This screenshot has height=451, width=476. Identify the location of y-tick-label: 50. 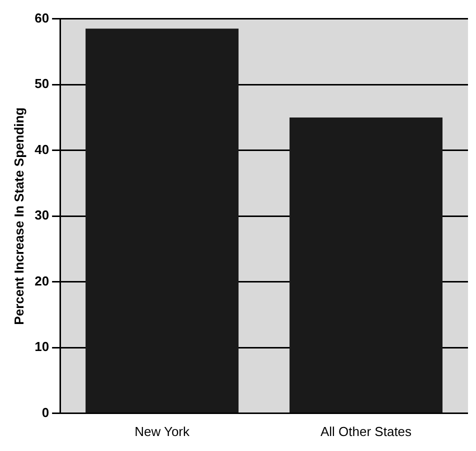
(42, 84).